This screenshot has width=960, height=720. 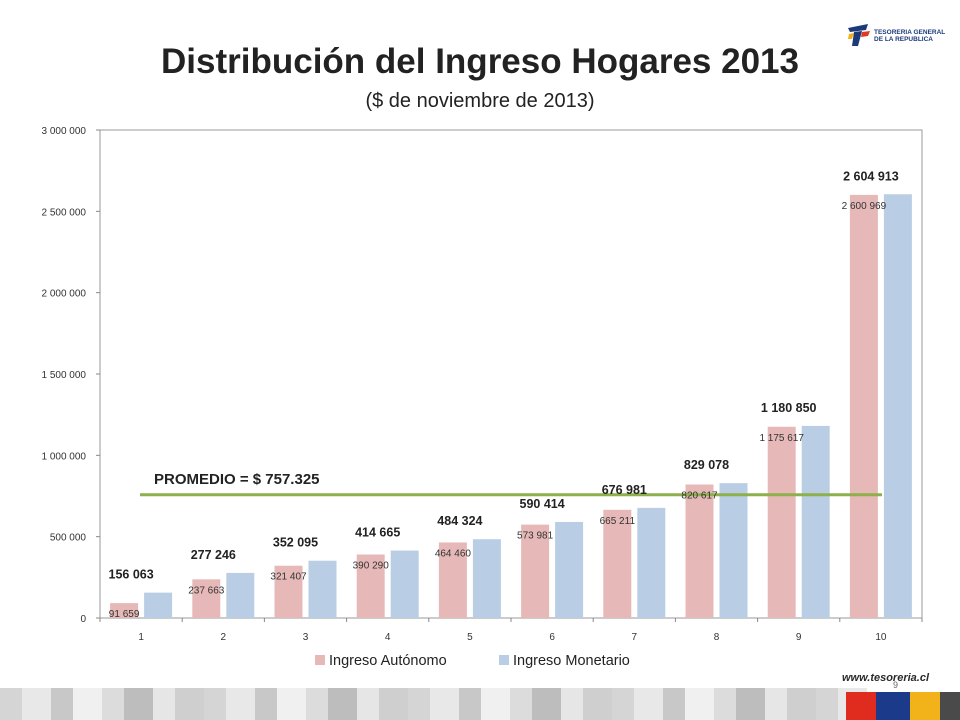 I want to click on data-label-ingreso-autonomo: 390 290, so click(x=371, y=566).